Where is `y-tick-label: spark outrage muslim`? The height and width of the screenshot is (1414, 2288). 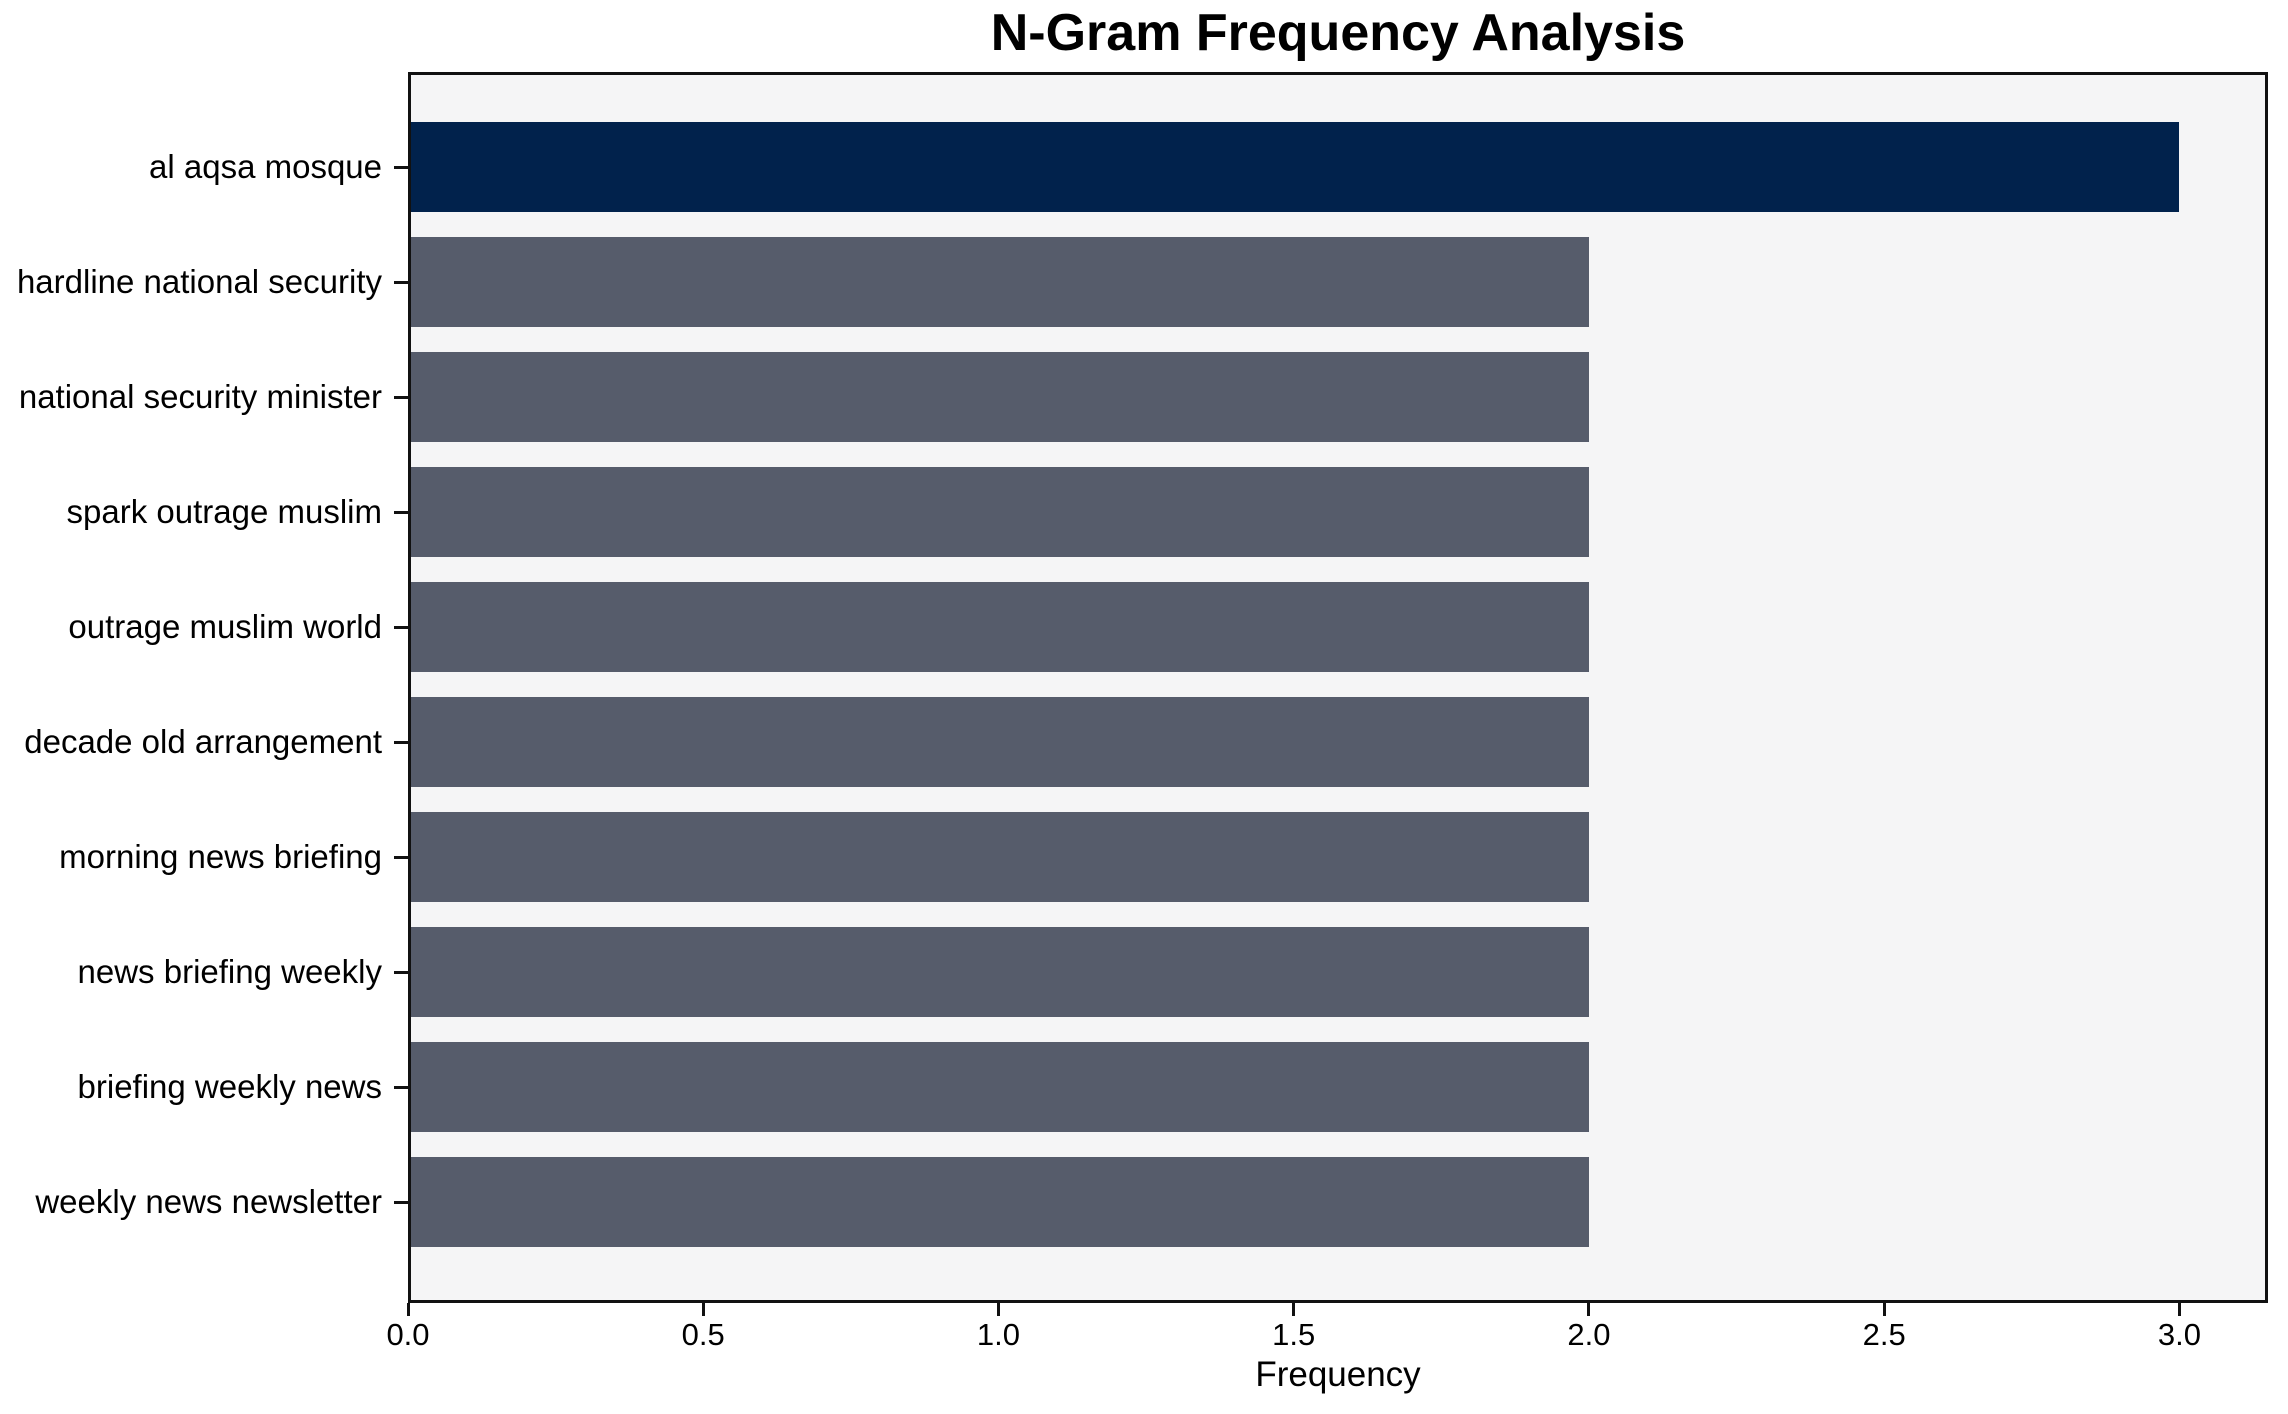
y-tick-label: spark outrage muslim is located at coordinates (224, 511).